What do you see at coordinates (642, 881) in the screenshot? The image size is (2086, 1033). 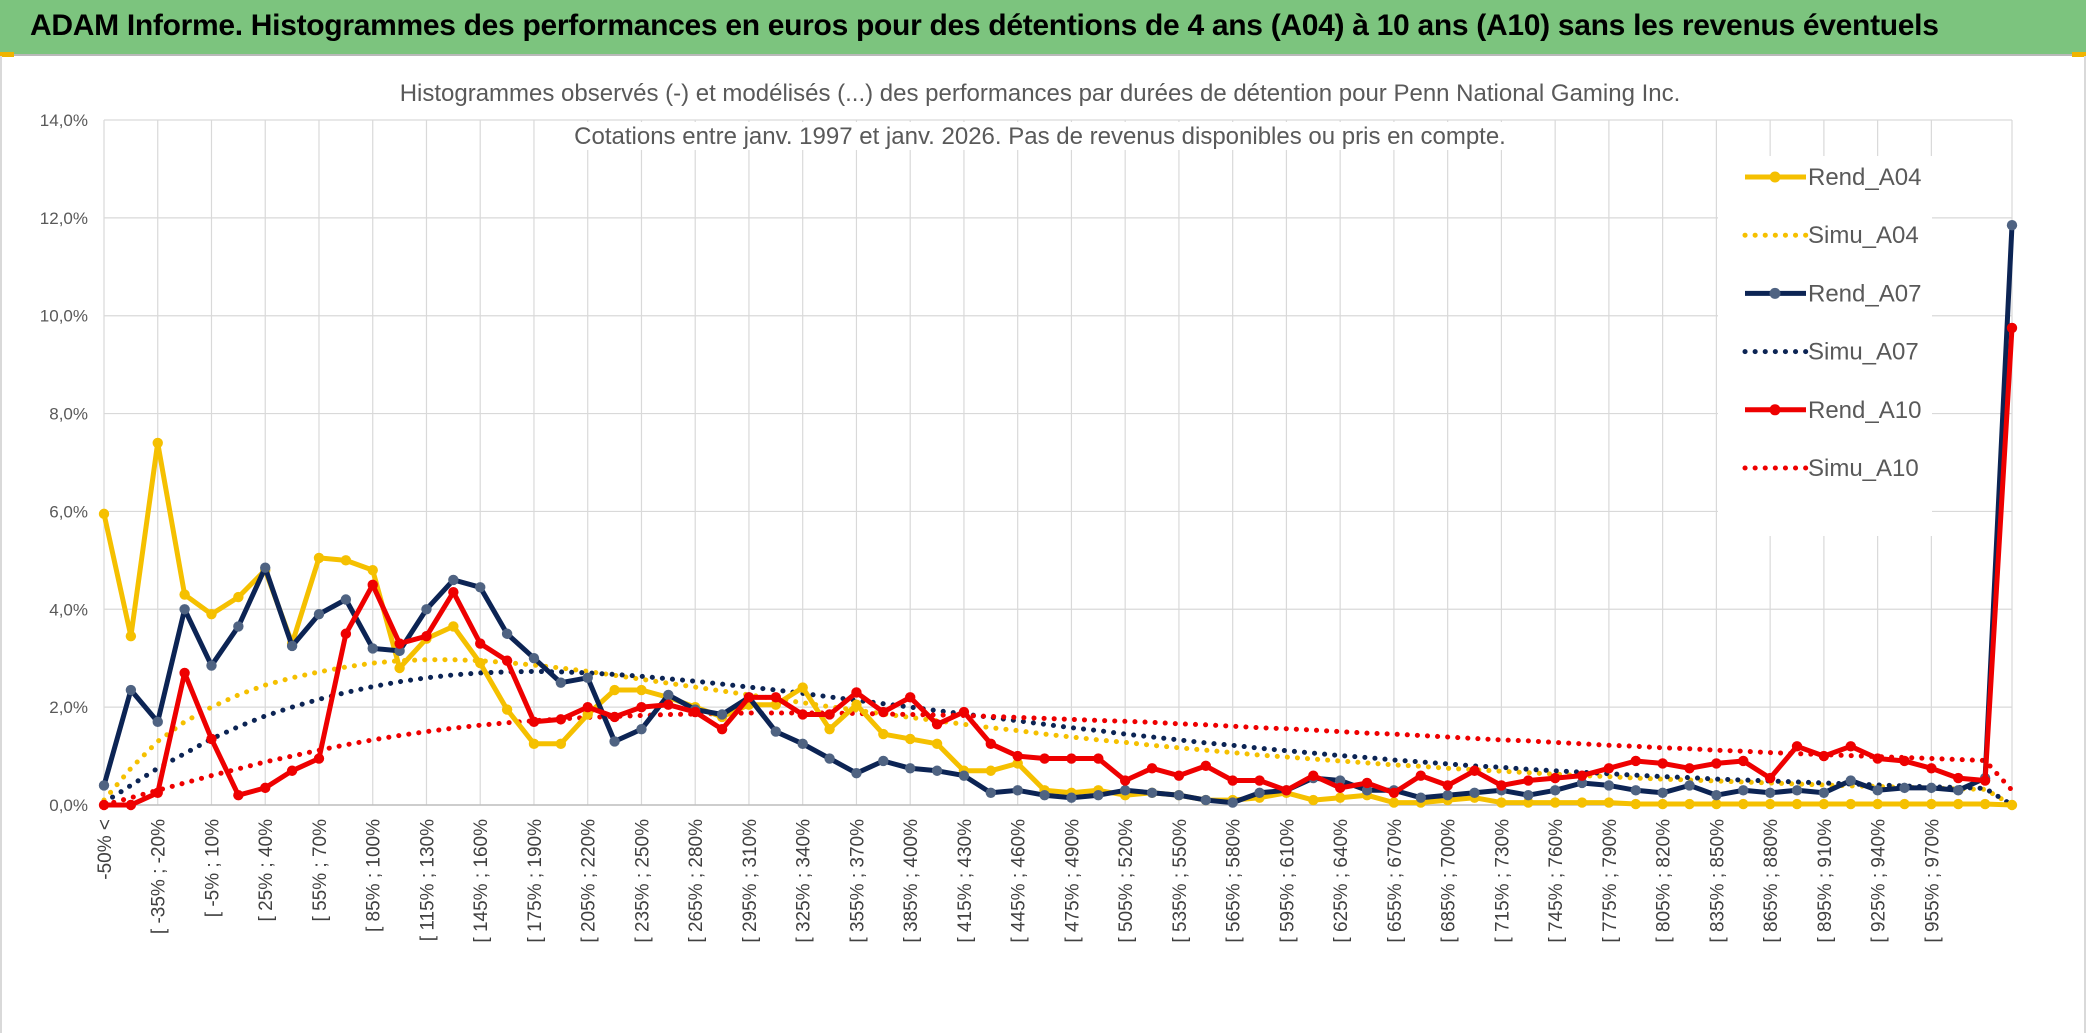 I see `x-tick-label: [ 235% ; 250%` at bounding box center [642, 881].